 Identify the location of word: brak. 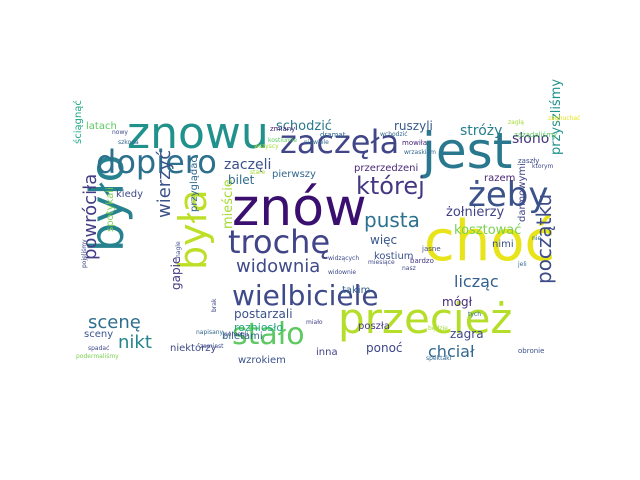
(214, 305).